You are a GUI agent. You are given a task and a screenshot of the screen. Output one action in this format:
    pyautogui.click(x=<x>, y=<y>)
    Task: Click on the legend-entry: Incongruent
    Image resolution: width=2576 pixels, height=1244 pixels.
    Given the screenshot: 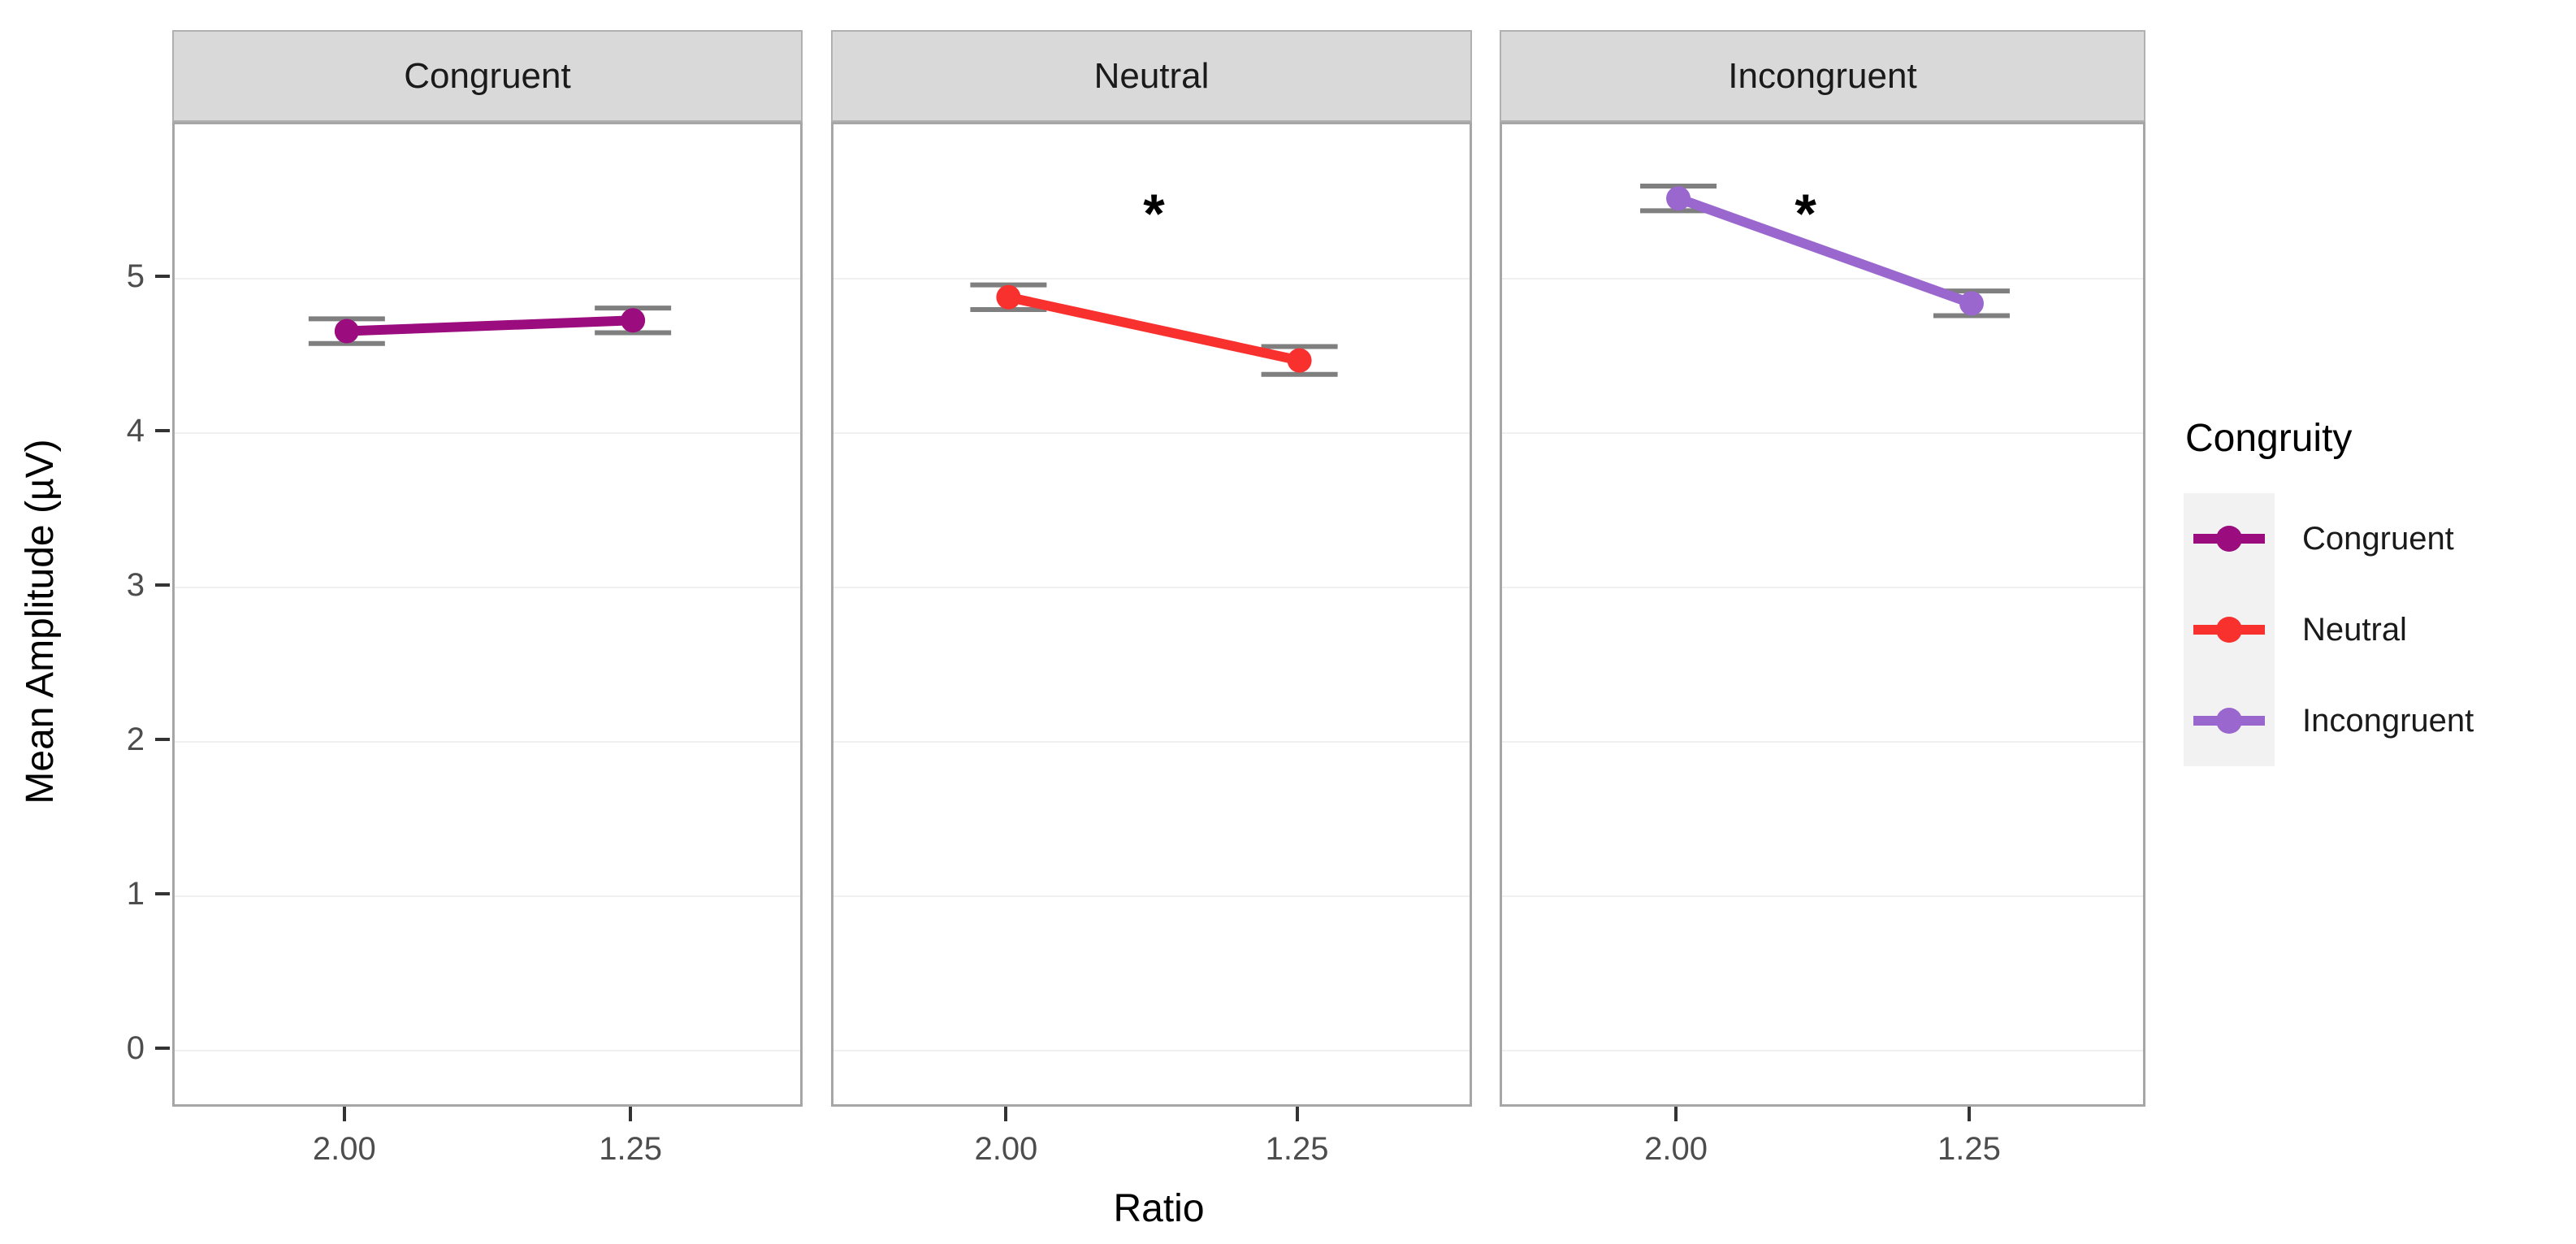 What is the action you would take?
    pyautogui.click(x=2379, y=720)
    